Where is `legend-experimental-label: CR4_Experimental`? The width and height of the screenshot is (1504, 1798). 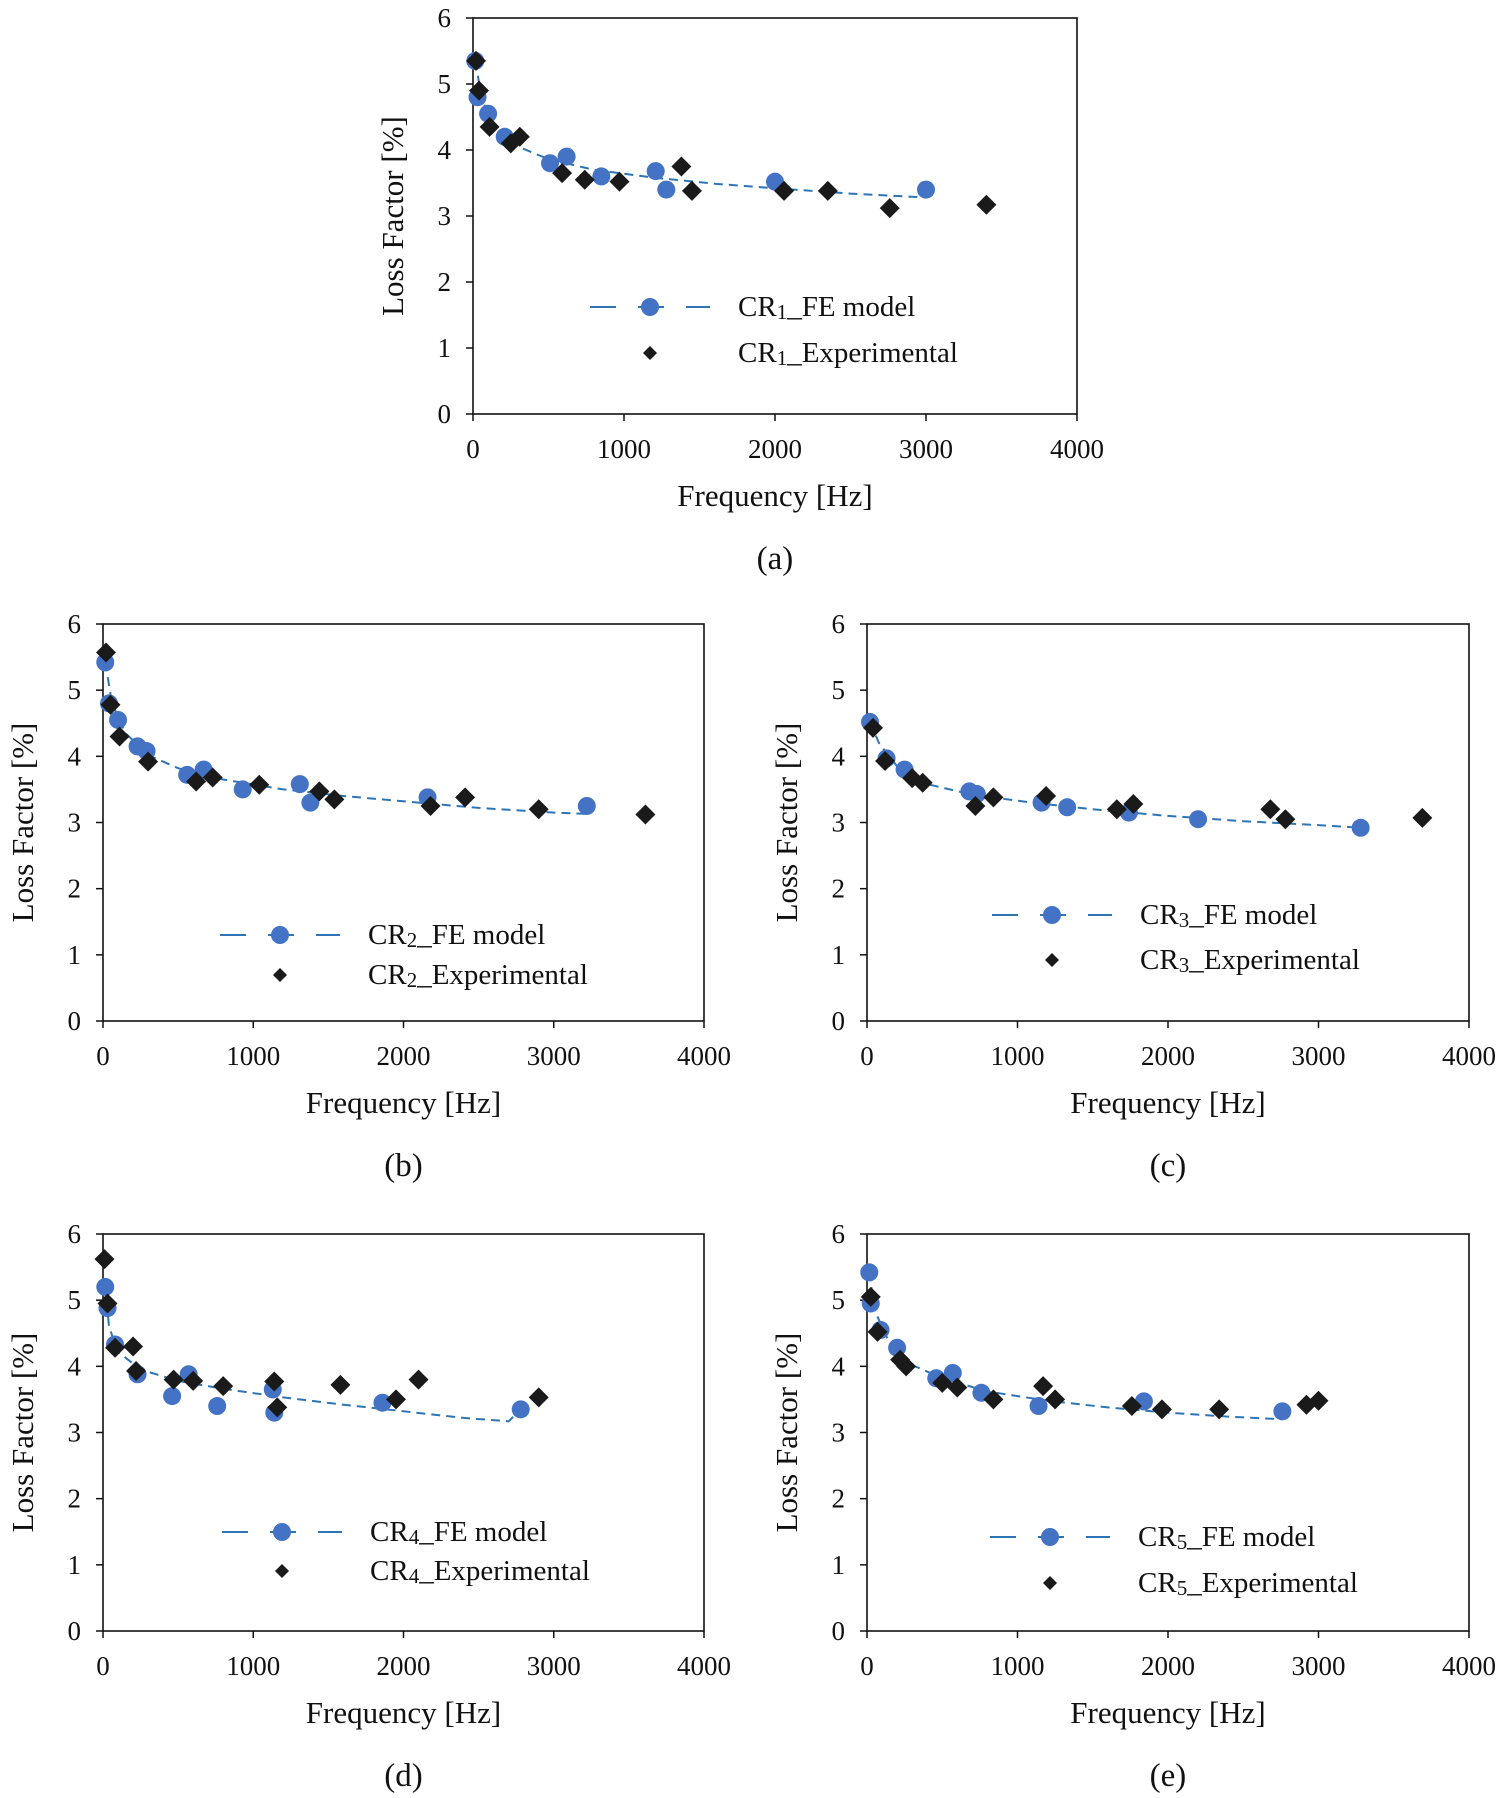
legend-experimental-label: CR4_Experimental is located at coordinates (480, 1571).